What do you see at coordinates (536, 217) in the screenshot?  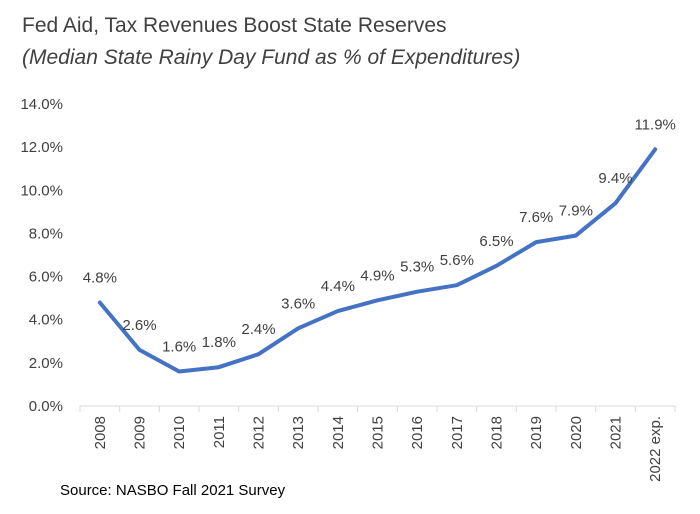 I see `data-label: 7.6%` at bounding box center [536, 217].